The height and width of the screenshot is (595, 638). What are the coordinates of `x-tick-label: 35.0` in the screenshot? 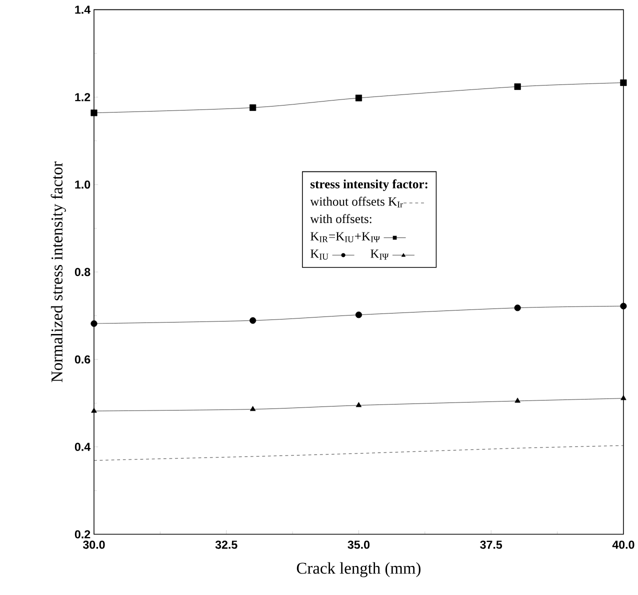 It's located at (359, 544).